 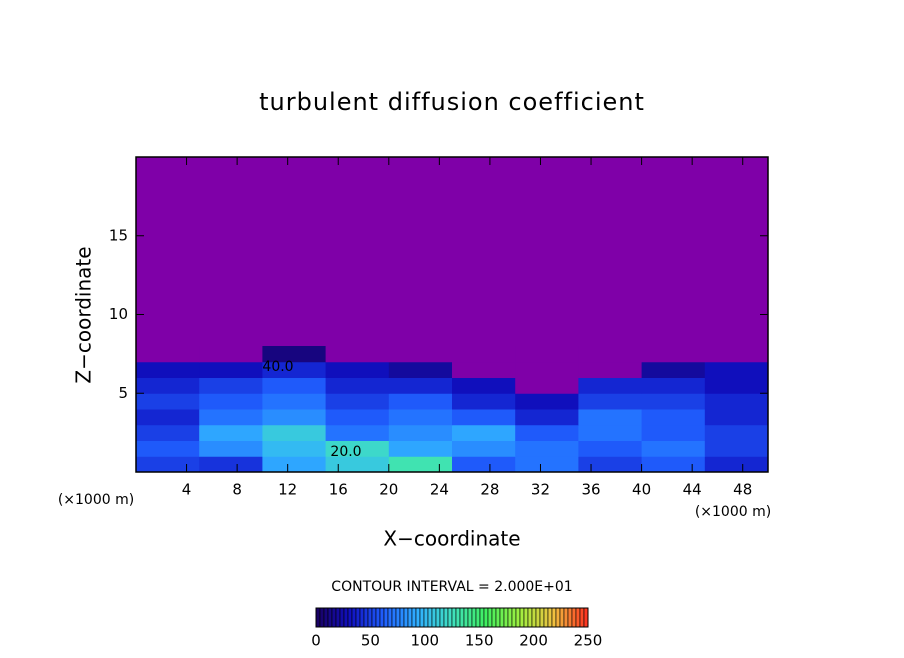 I want to click on colorbar-frame, so click(x=452, y=617).